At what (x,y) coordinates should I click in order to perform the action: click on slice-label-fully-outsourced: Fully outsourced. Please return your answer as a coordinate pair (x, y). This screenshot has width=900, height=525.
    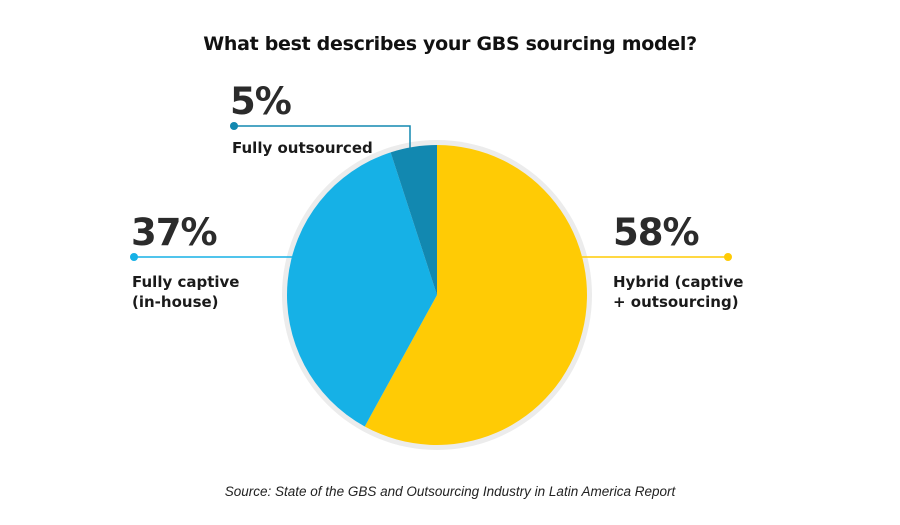
    Looking at the image, I should click on (302, 148).